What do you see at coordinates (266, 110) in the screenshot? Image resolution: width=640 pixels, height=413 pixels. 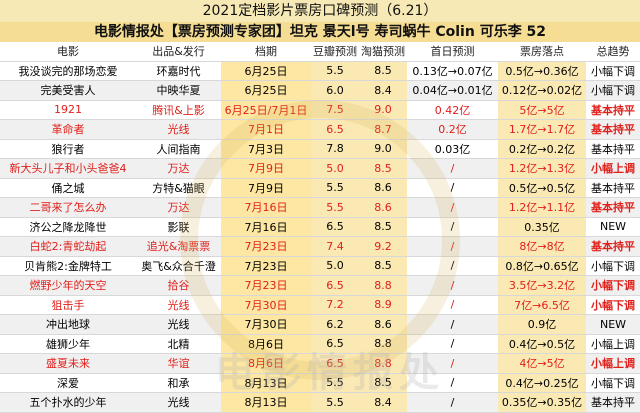 I see `release-date-cell: 6月25日/7月1日` at bounding box center [266, 110].